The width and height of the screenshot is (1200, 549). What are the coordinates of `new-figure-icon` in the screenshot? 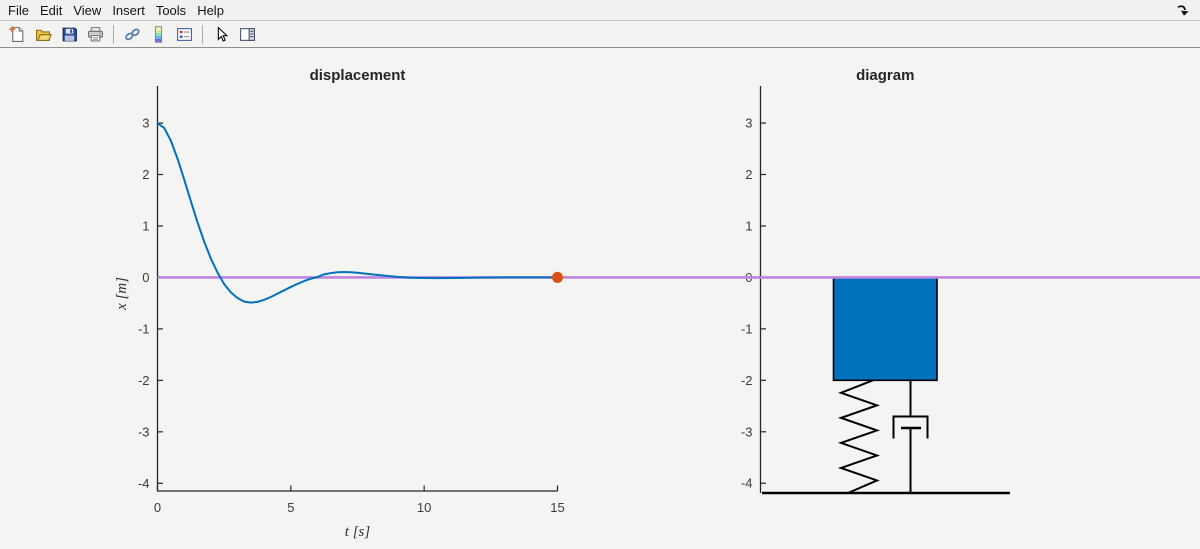 It's located at (17, 34).